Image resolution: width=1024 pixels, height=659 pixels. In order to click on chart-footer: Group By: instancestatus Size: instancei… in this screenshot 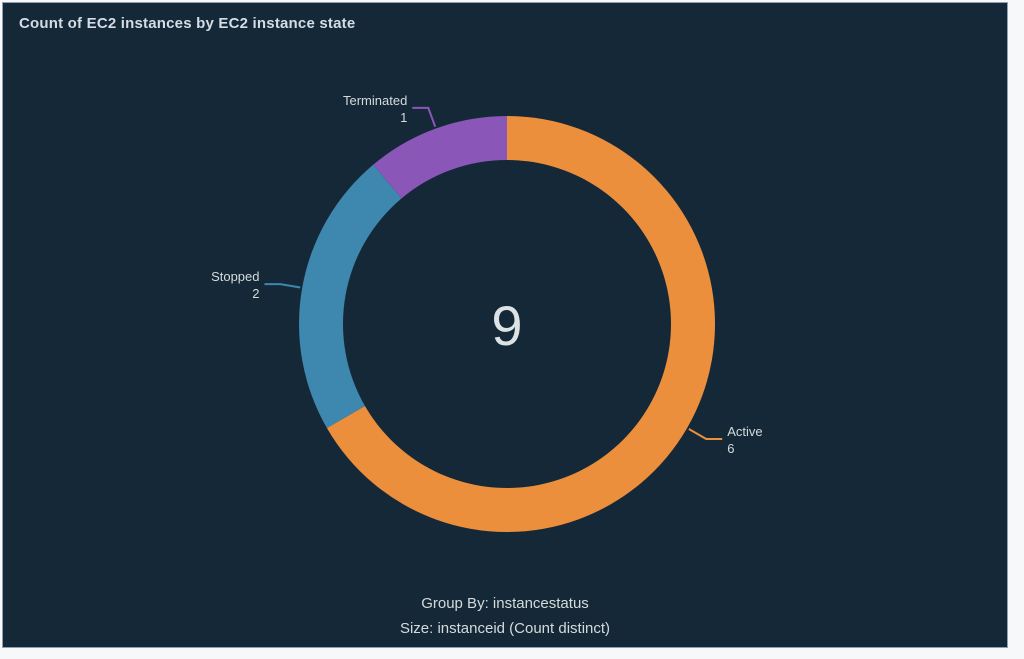, I will do `click(505, 616)`.